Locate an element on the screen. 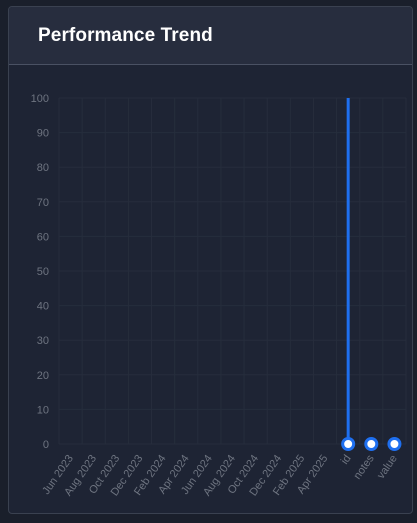  y-tick-label: 40 is located at coordinates (43, 307).